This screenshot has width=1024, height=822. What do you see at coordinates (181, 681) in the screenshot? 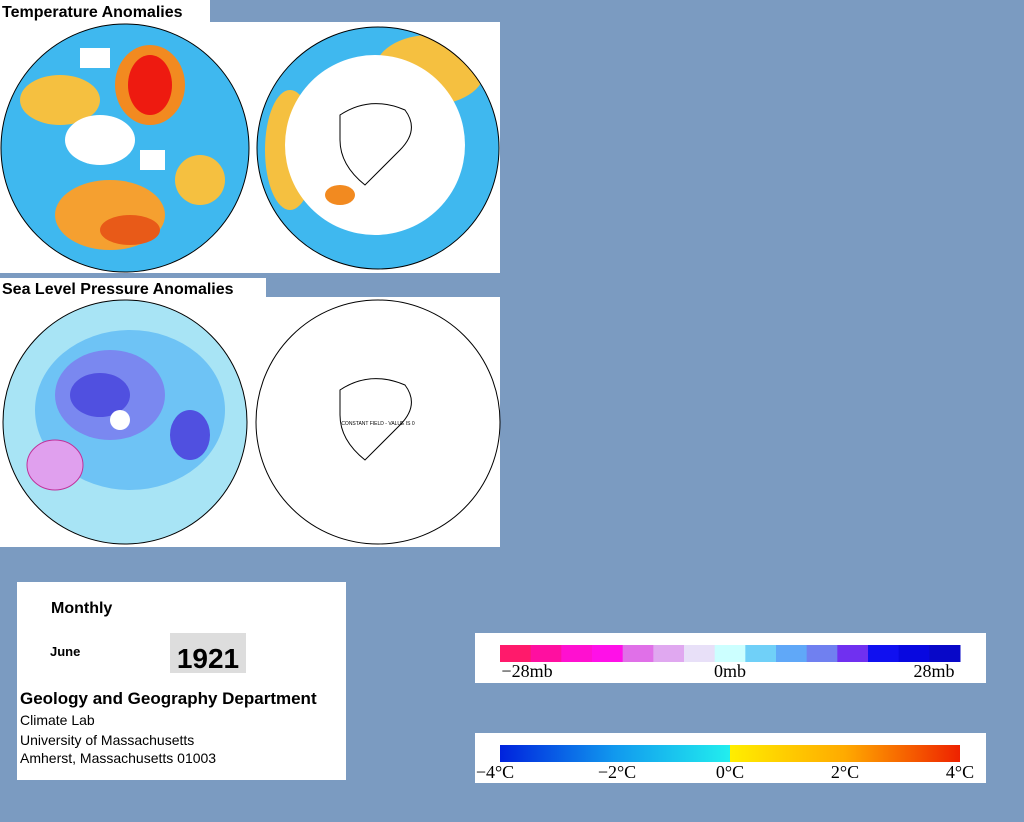
I see `info-box` at bounding box center [181, 681].